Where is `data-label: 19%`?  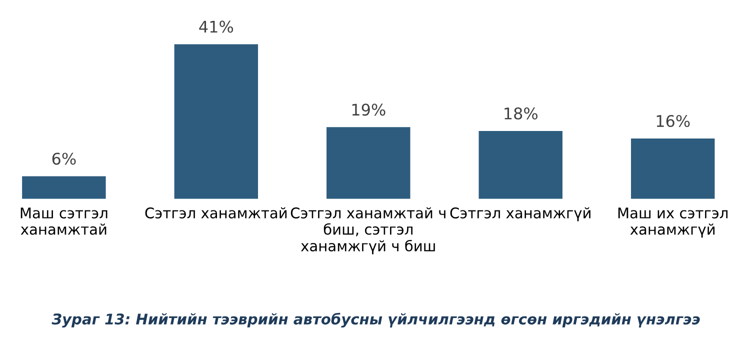
data-label: 19% is located at coordinates (369, 110).